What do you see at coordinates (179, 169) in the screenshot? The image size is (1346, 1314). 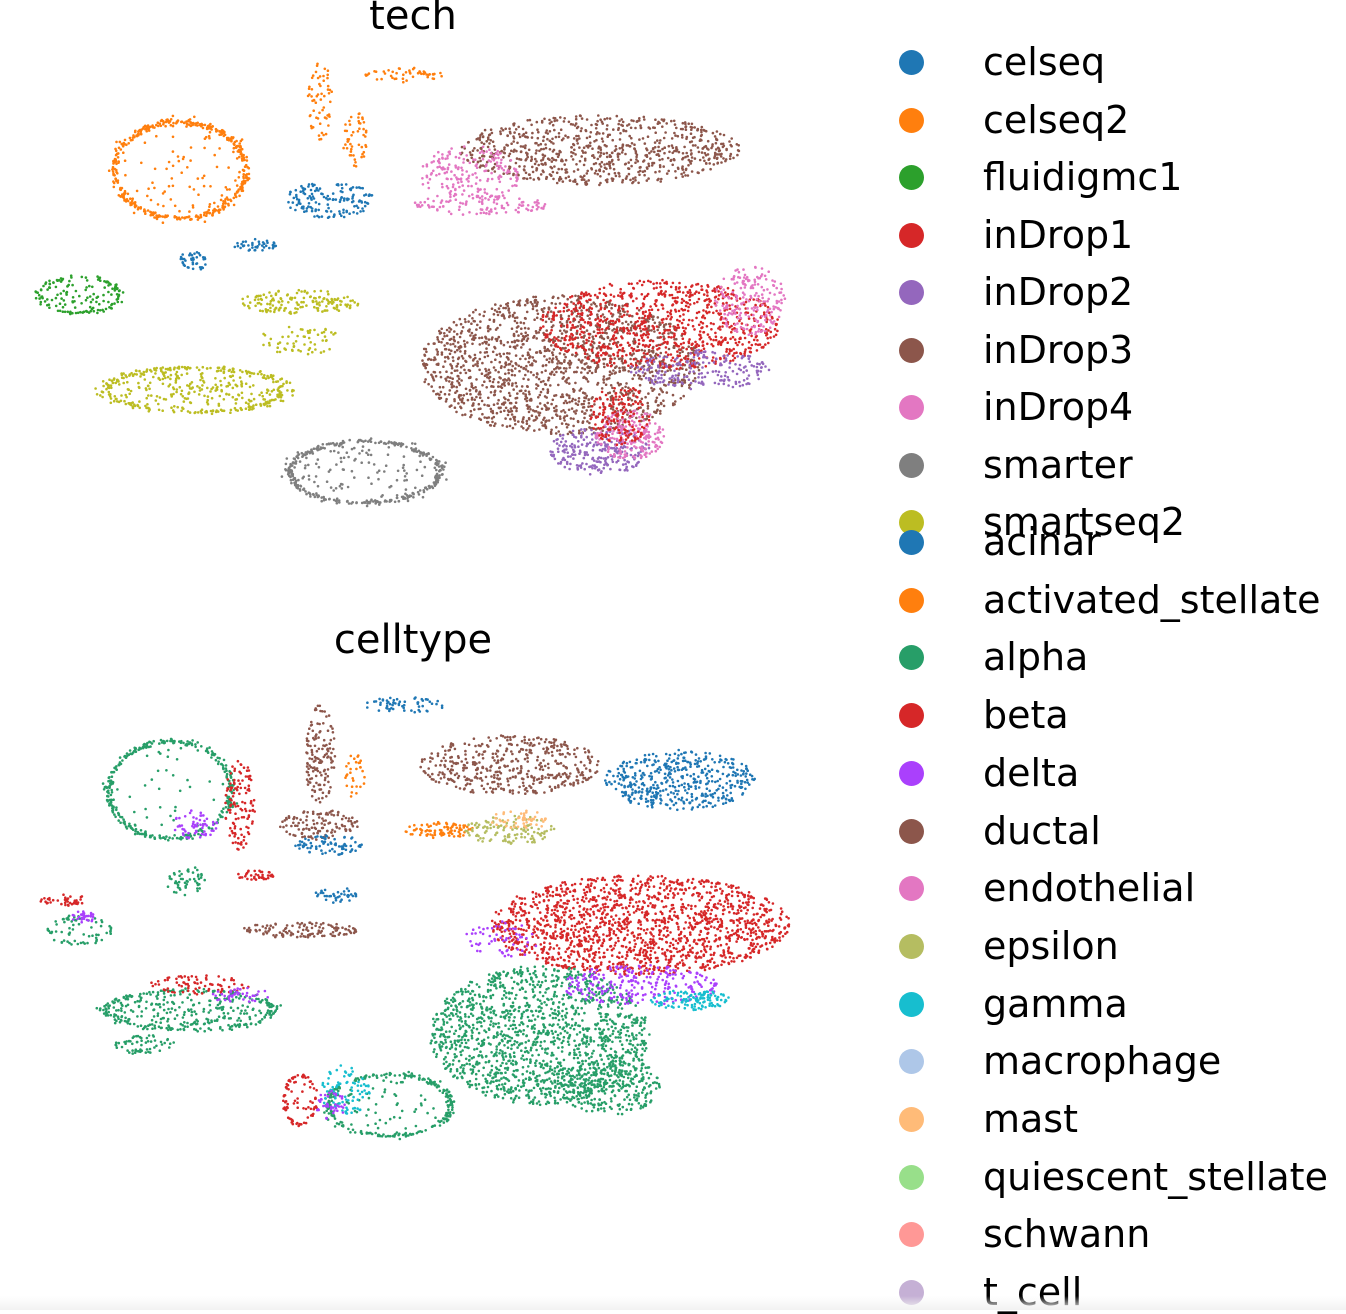 I see `point-cluster-celseq2` at bounding box center [179, 169].